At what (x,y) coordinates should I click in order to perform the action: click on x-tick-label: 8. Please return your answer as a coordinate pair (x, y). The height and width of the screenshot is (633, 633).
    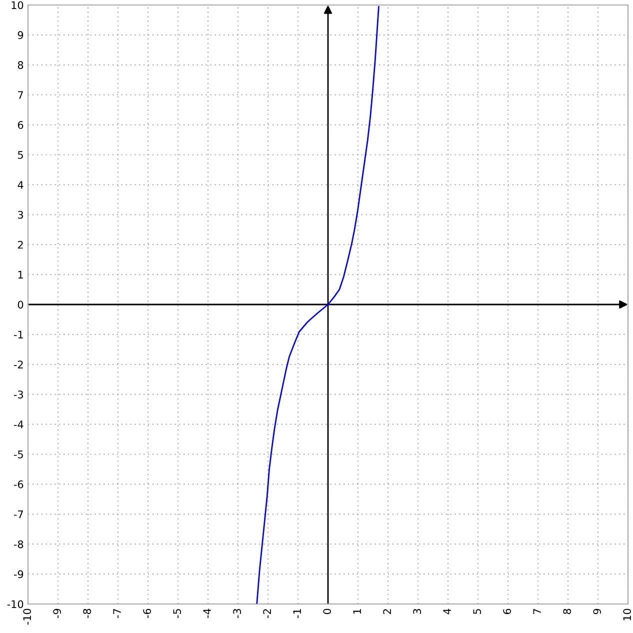
    Looking at the image, I should click on (567, 611).